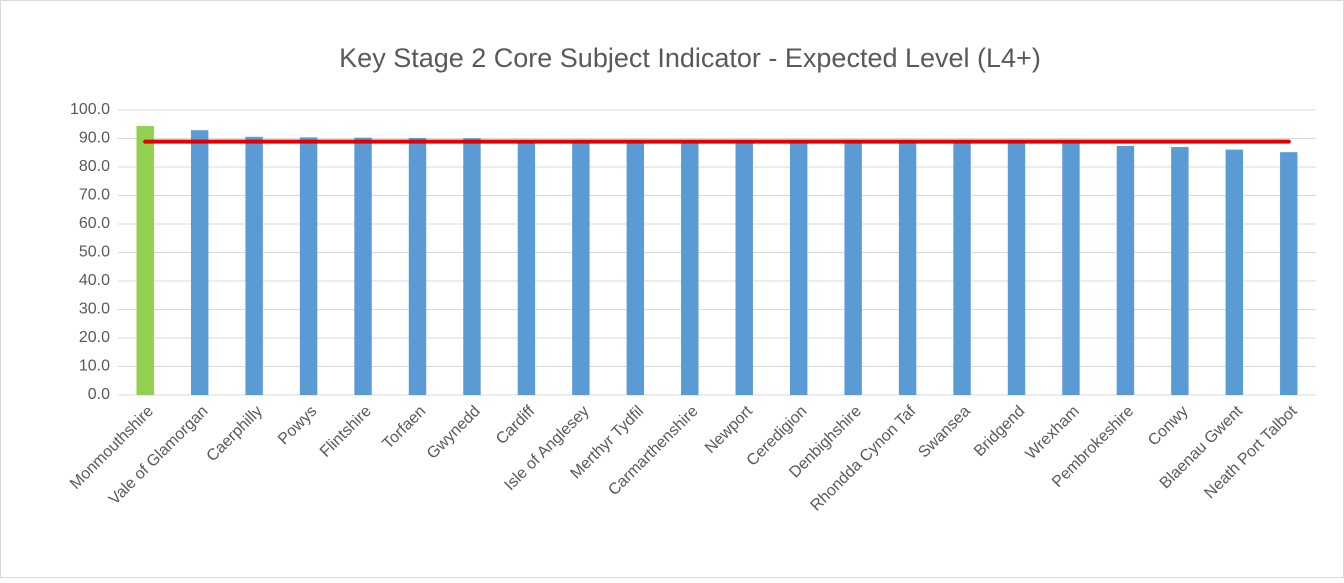 The height and width of the screenshot is (583, 1344). What do you see at coordinates (94, 195) in the screenshot?
I see `y-tick-label: 70.0` at bounding box center [94, 195].